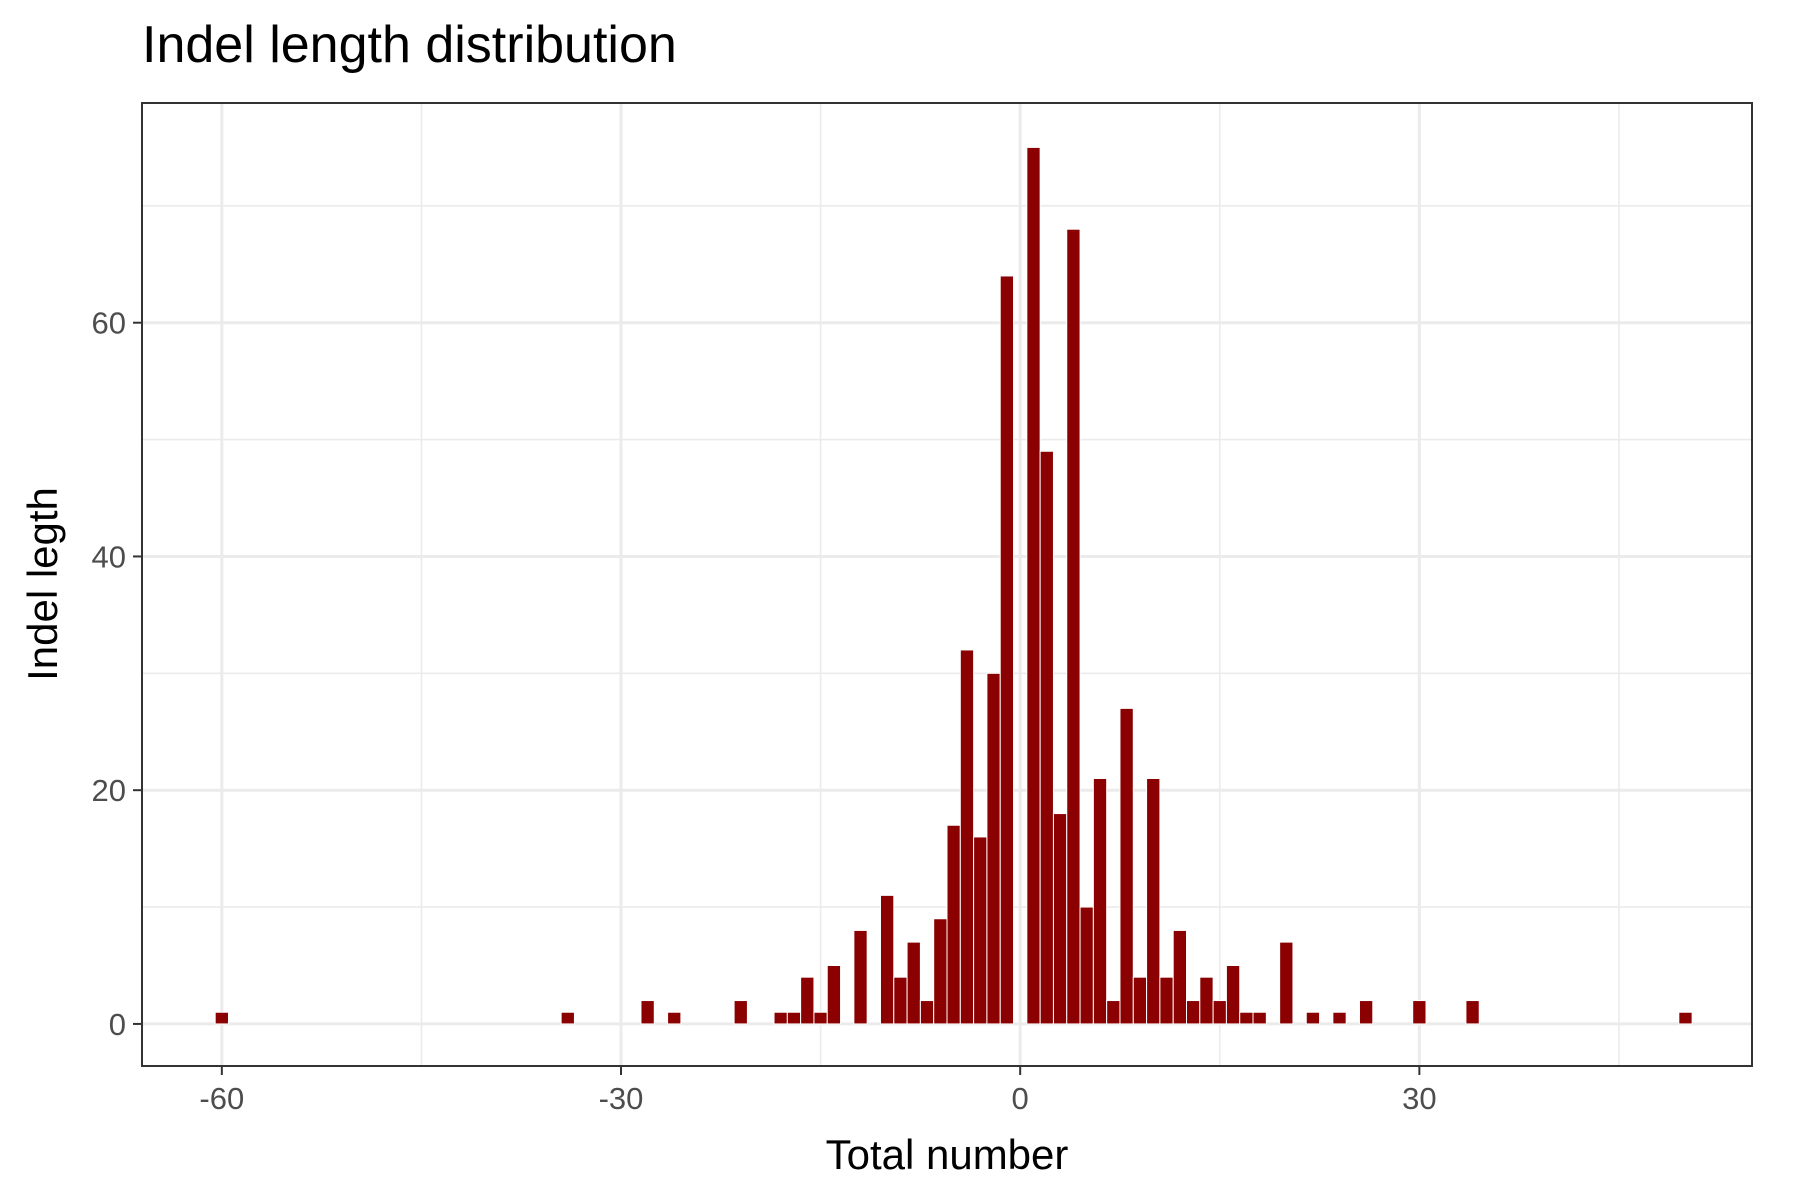 Image resolution: width=1800 pixels, height=1200 pixels. Describe the element at coordinates (621, 1098) in the screenshot. I see `x-tick-label: -30` at that location.